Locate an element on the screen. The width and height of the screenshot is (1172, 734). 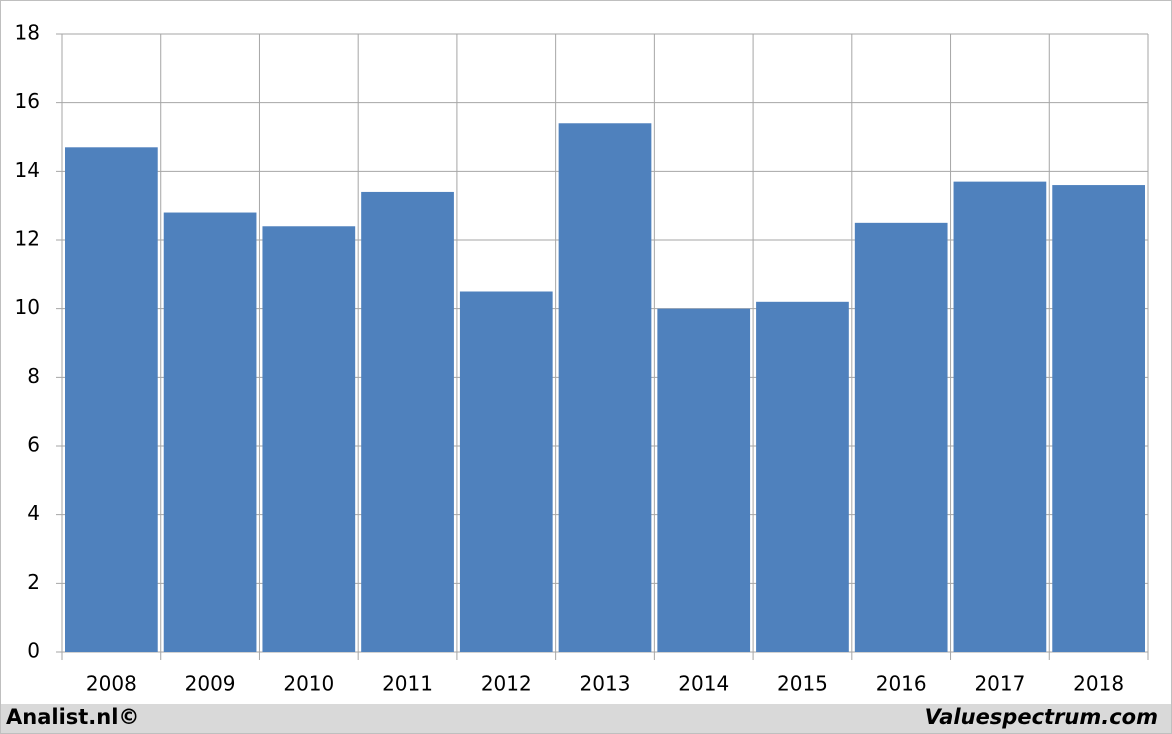
y-tick-label: 6 is located at coordinates (33, 445).